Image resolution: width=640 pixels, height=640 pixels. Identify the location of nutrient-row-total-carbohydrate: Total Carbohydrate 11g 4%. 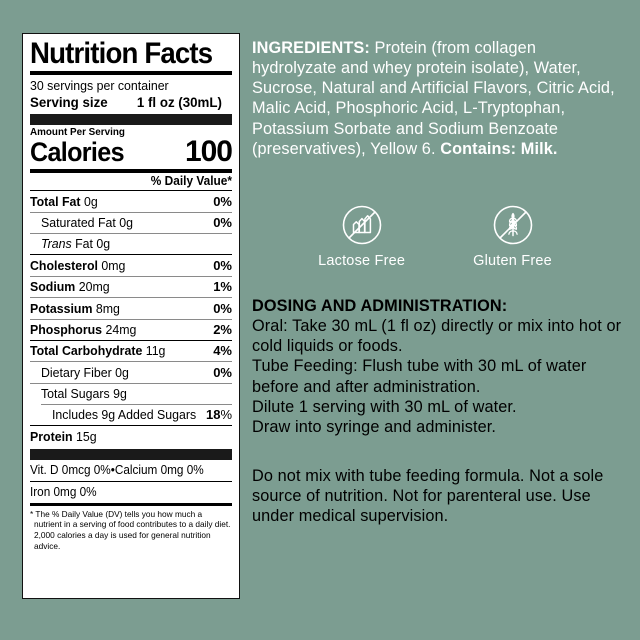
(131, 351).